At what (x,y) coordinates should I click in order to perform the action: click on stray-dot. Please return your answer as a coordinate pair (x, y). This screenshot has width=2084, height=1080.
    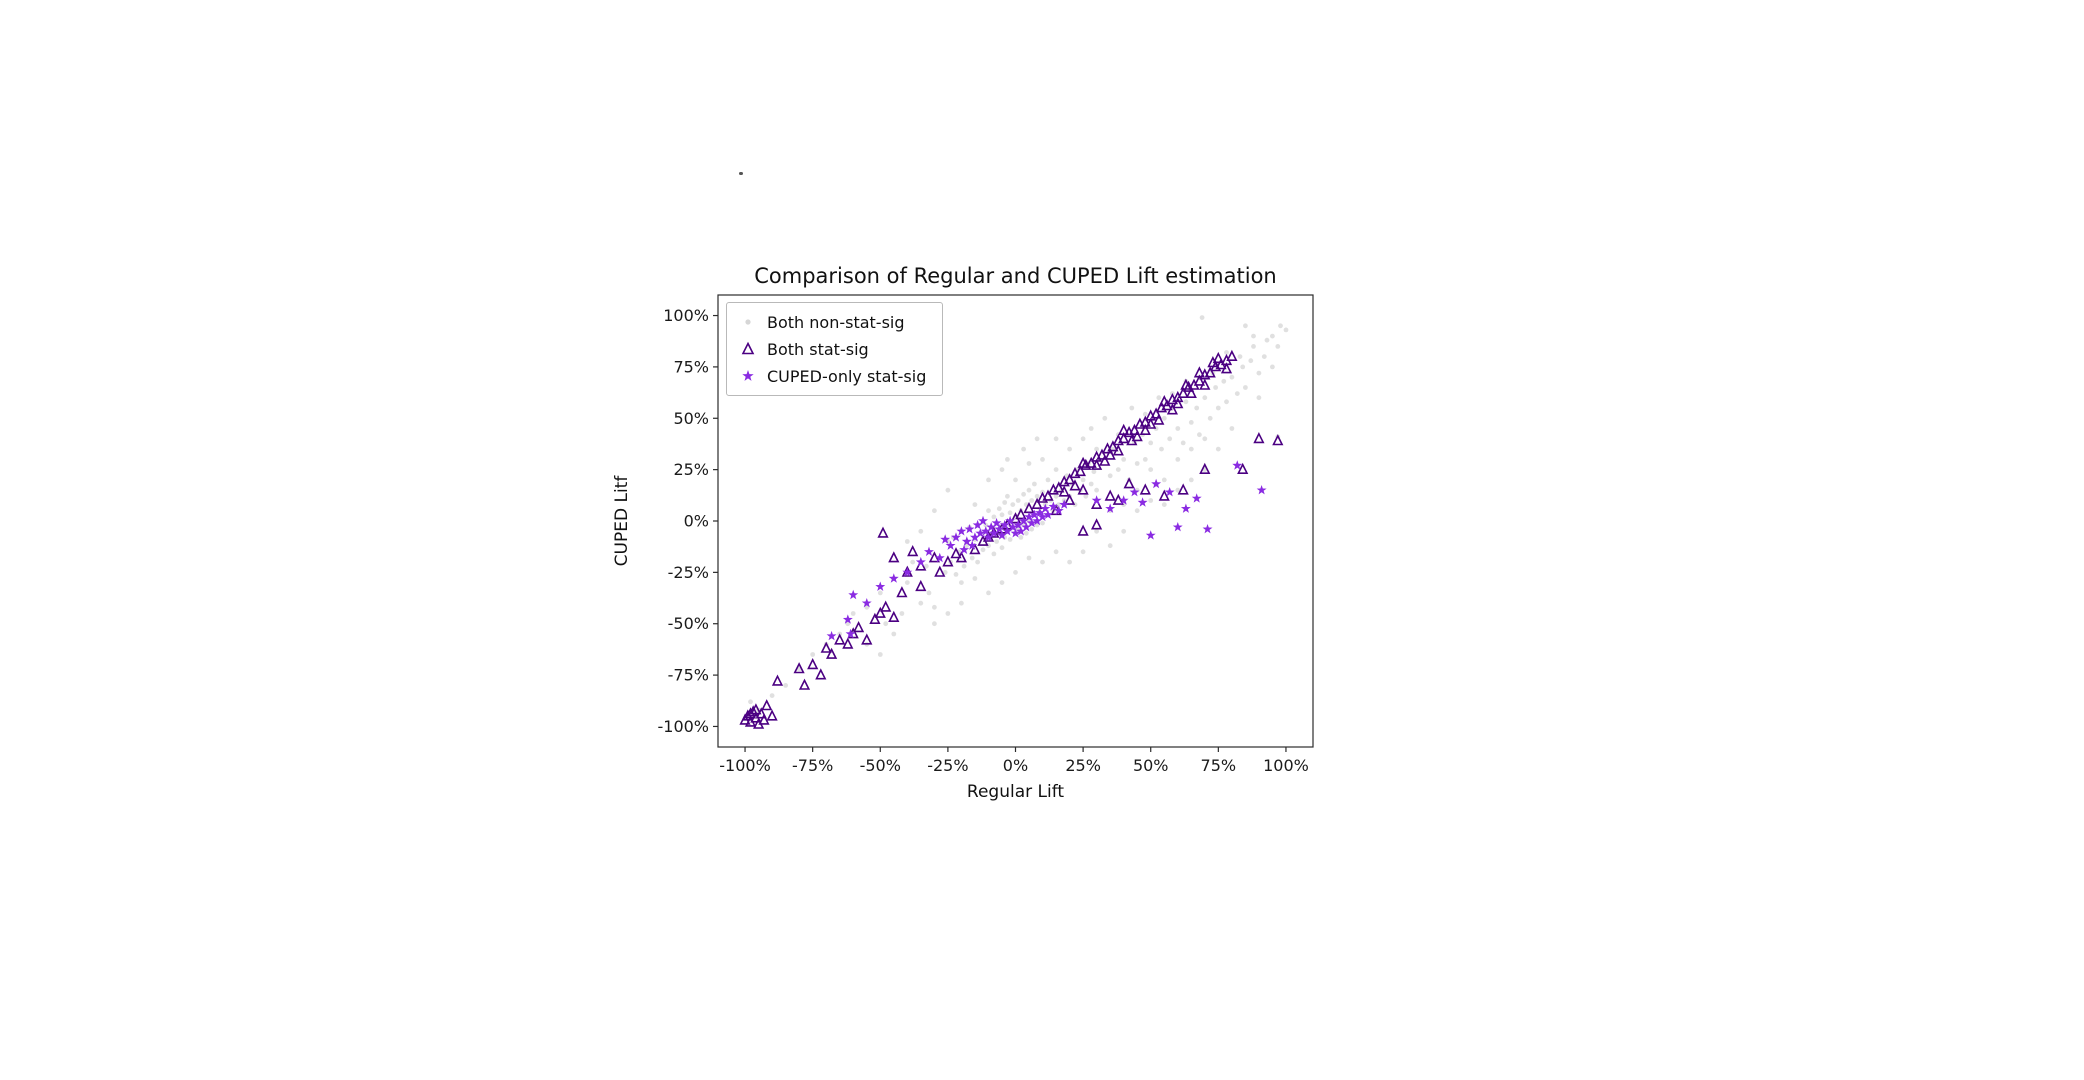
    Looking at the image, I should click on (741, 173).